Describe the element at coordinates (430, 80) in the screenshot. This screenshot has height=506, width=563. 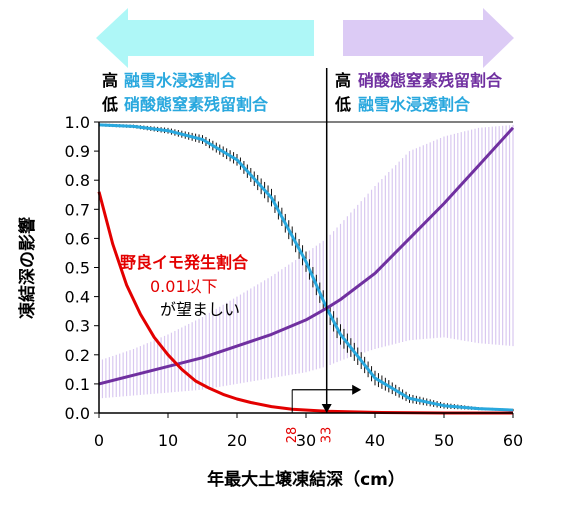
I see `legend-right-high-label: 硝酸態窒素残留割合` at that location.